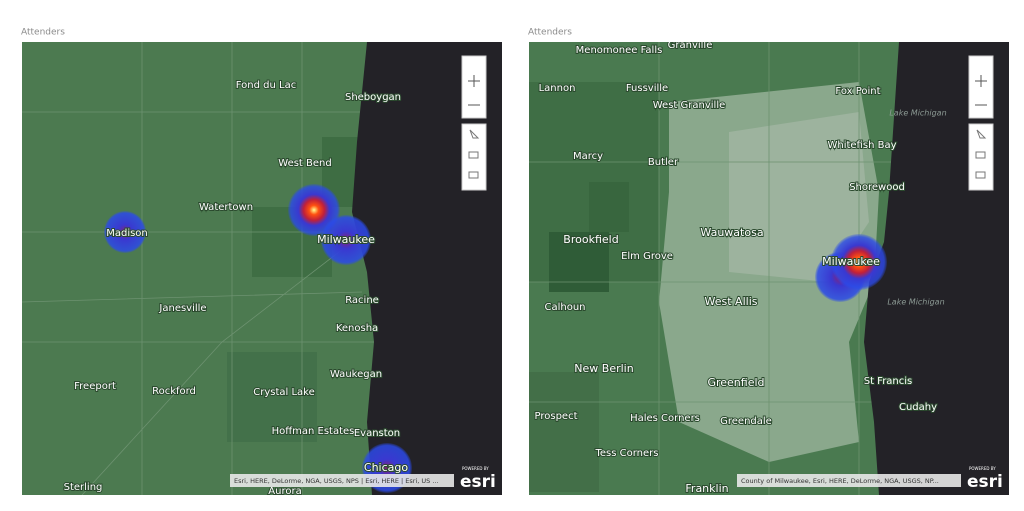 The width and height of the screenshot is (1024, 511). Describe the element at coordinates (861, 145) in the screenshot. I see `place-label: Whitefish Bay` at that location.